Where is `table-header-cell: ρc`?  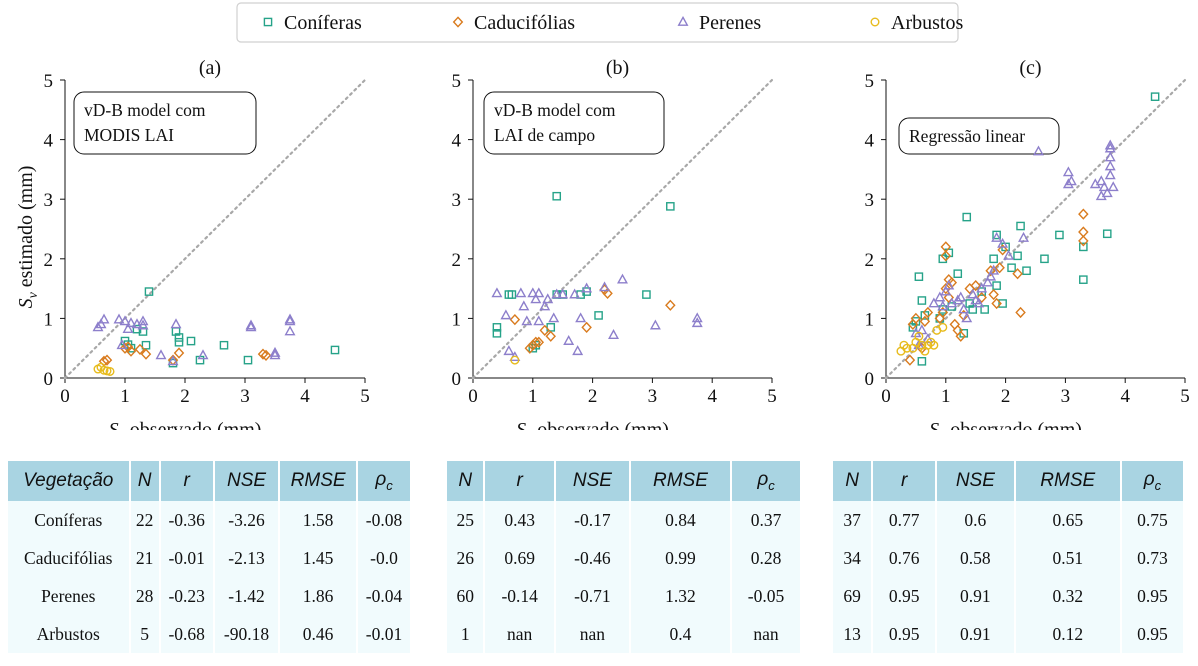
table-header-cell: ρc is located at coordinates (383, 481).